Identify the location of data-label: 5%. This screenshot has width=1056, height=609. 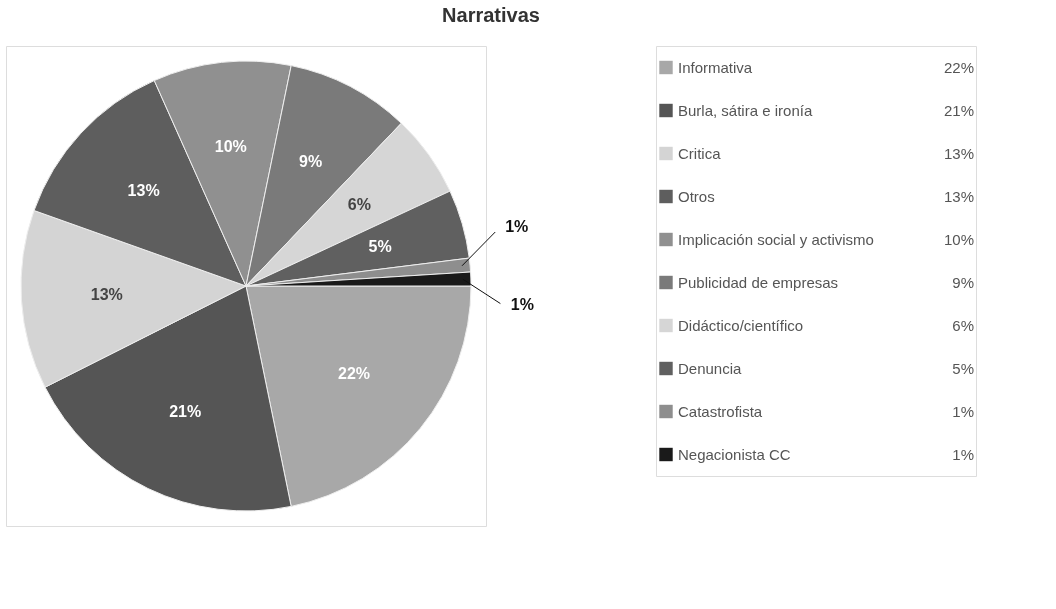
(380, 247).